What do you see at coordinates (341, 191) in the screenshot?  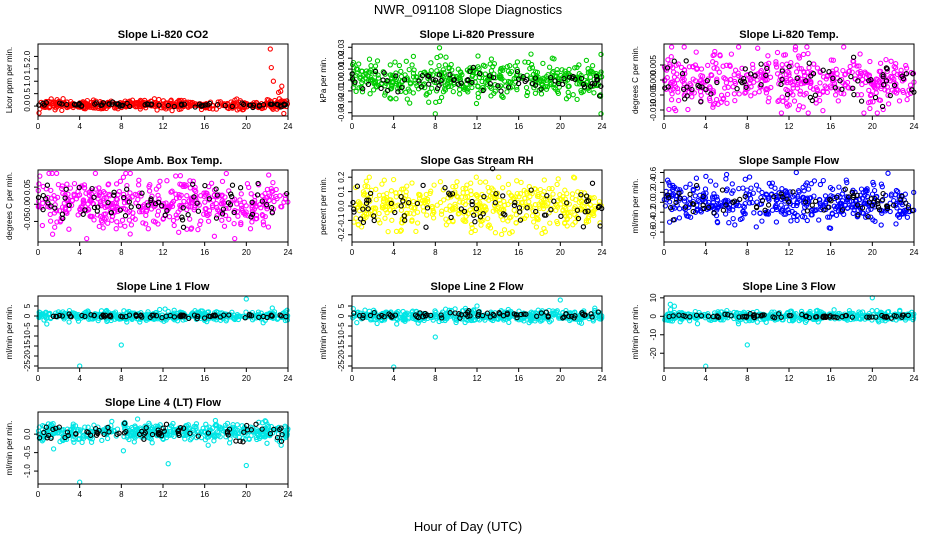 I see `y-tick-label: 0.1` at bounding box center [341, 191].